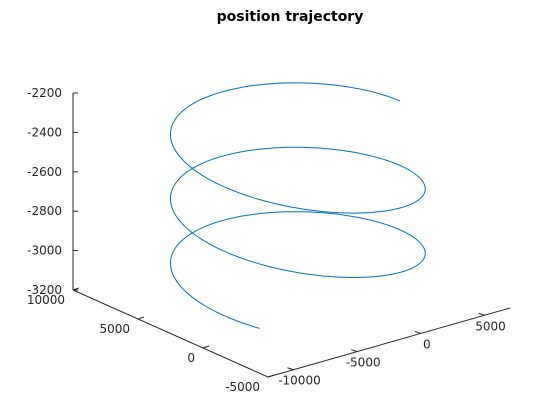 The width and height of the screenshot is (560, 420). What do you see at coordinates (44, 172) in the screenshot?
I see `z-tick-label: -2600` at bounding box center [44, 172].